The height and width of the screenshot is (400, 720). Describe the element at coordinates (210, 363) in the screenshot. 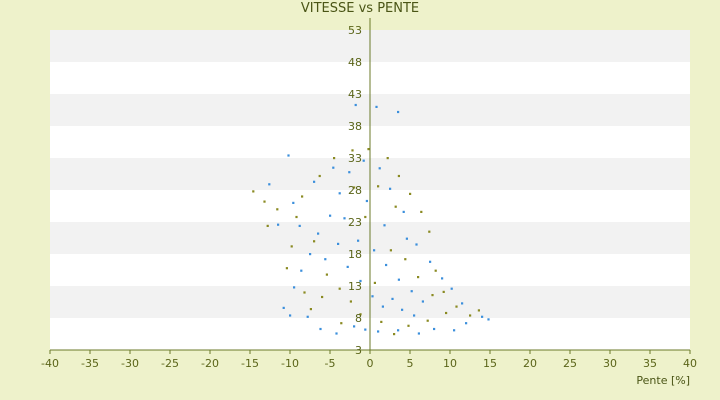

I see `x-tick-label: -20` at that location.